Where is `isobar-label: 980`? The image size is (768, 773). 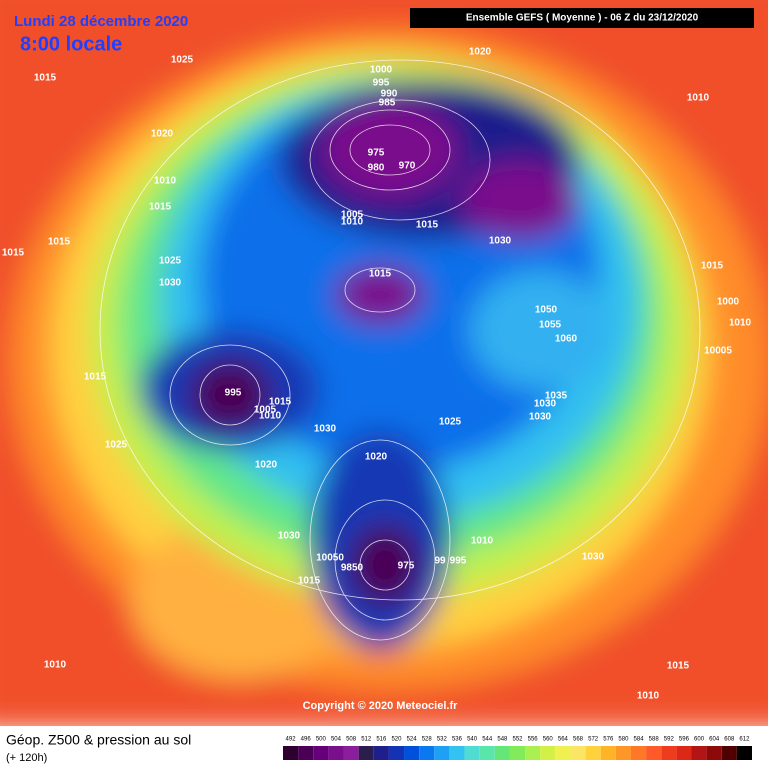
isobar-label: 980 is located at coordinates (376, 168).